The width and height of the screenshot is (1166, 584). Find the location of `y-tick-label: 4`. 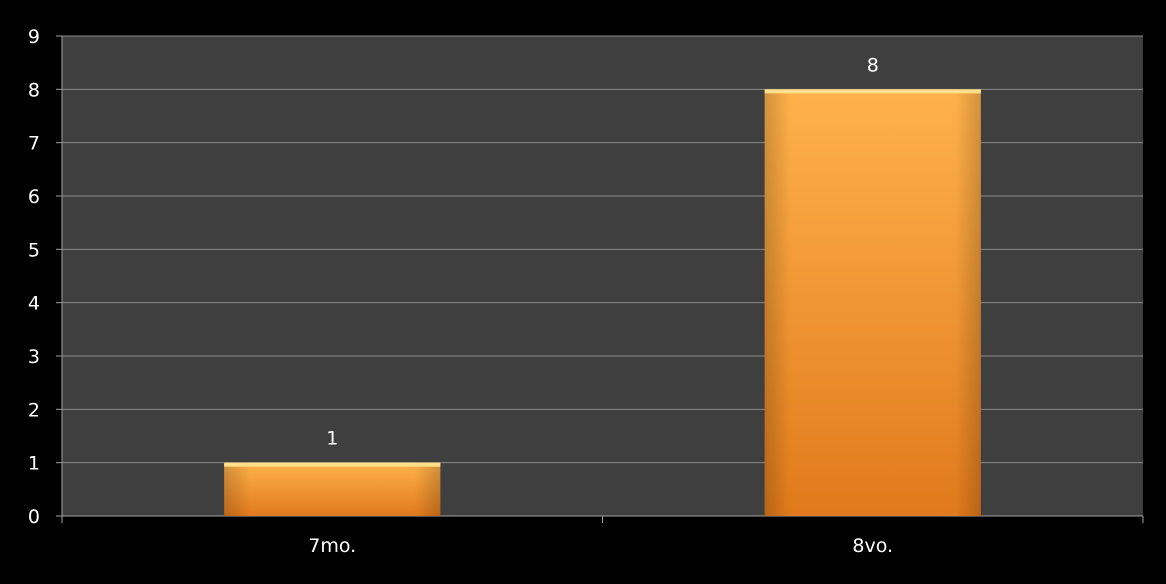

y-tick-label: 4 is located at coordinates (34, 304).